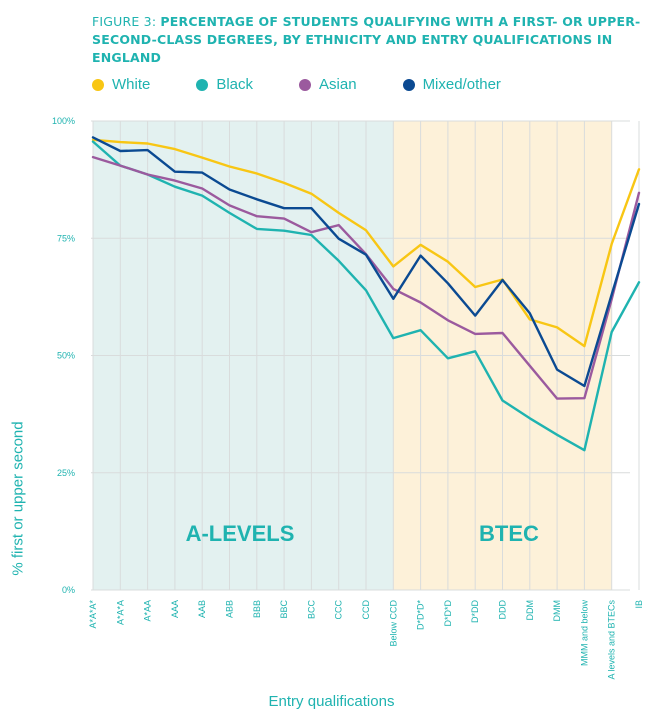 The image size is (663, 718). I want to click on x-tick-label: A*A*A*, so click(93, 614).